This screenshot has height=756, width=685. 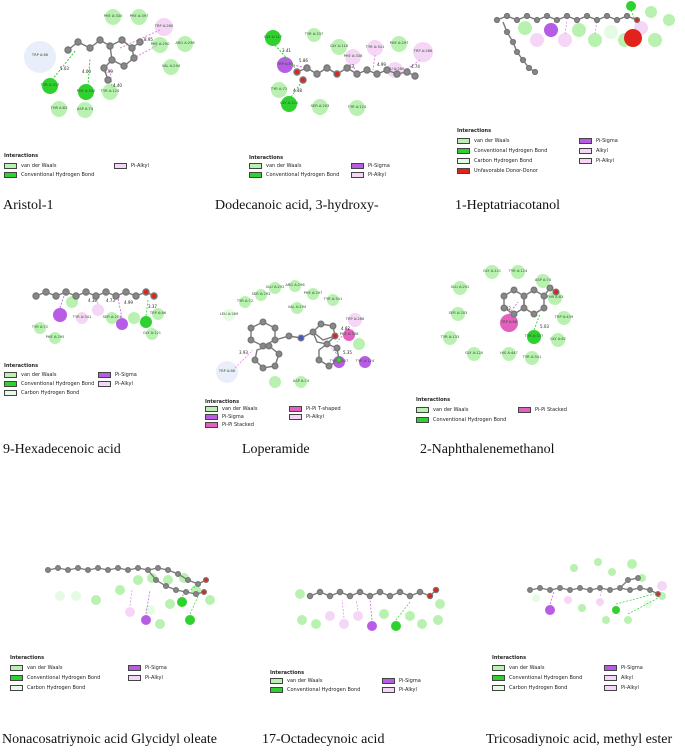 I want to click on residue-label: PHE A:290, so click(x=160, y=44).